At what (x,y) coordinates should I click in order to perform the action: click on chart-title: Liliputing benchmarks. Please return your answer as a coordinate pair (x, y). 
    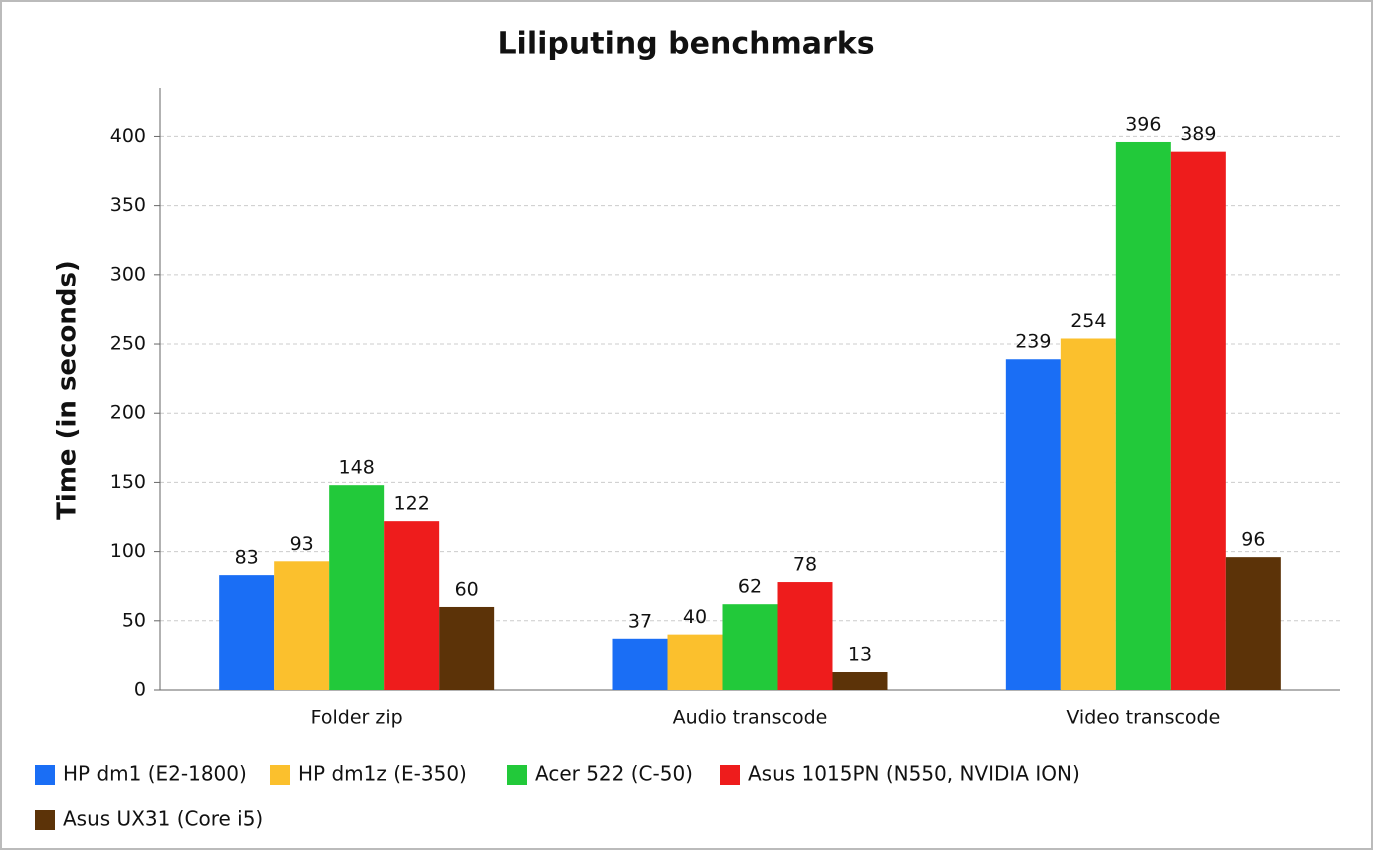
    Looking at the image, I should click on (685, 44).